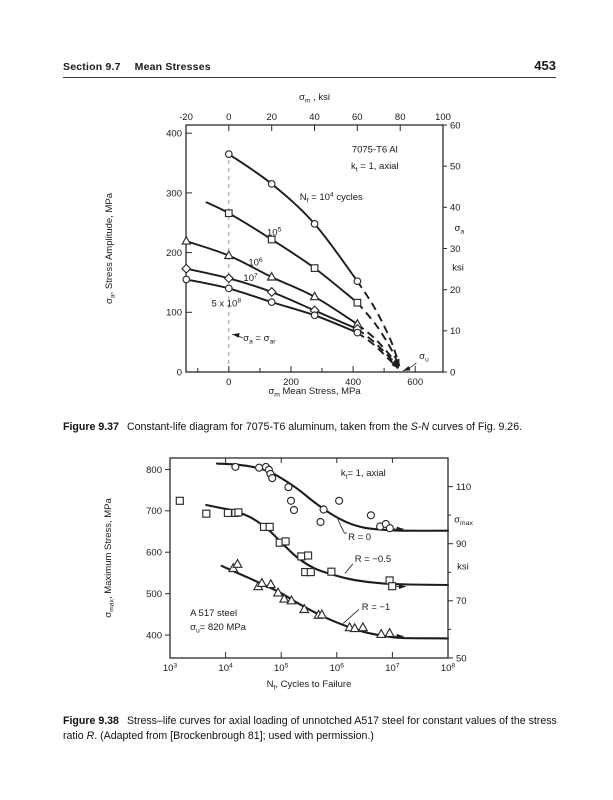 This screenshot has width=613, height=800. Describe the element at coordinates (463, 520) in the screenshot. I see `annotation-label: σmax` at that location.